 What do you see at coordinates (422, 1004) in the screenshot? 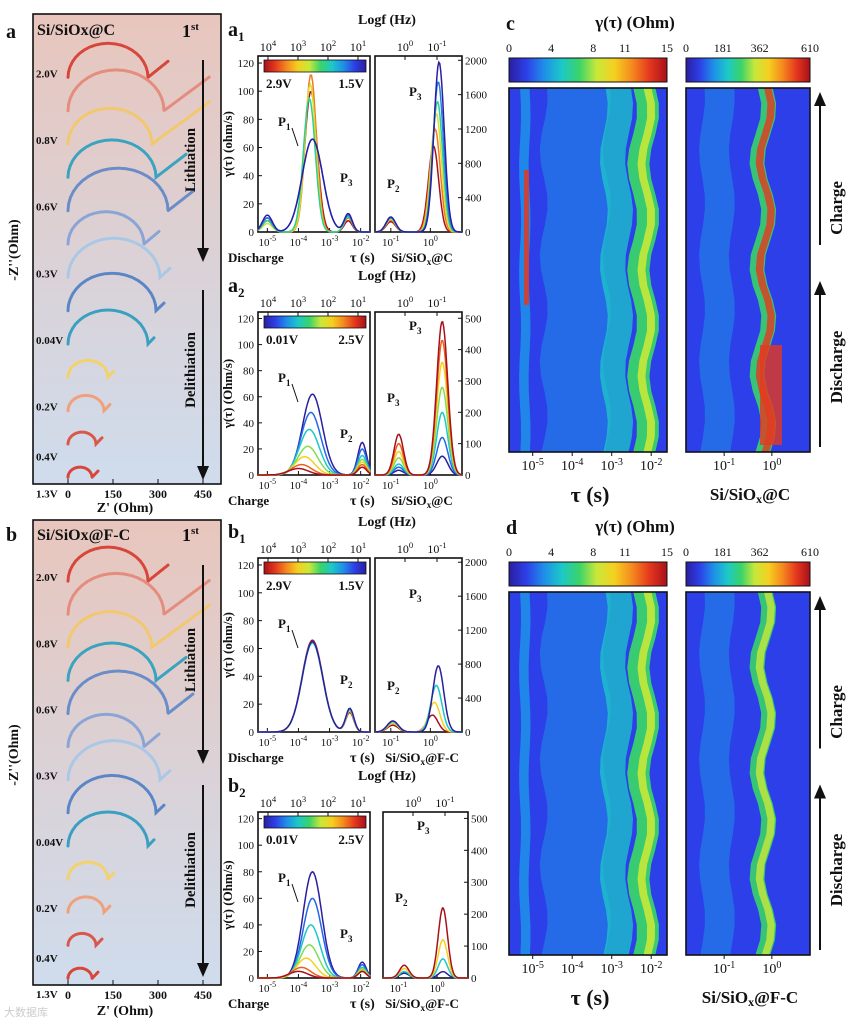
I see `drt-material-label: Si/SiOx@F-C` at bounding box center [422, 1004].